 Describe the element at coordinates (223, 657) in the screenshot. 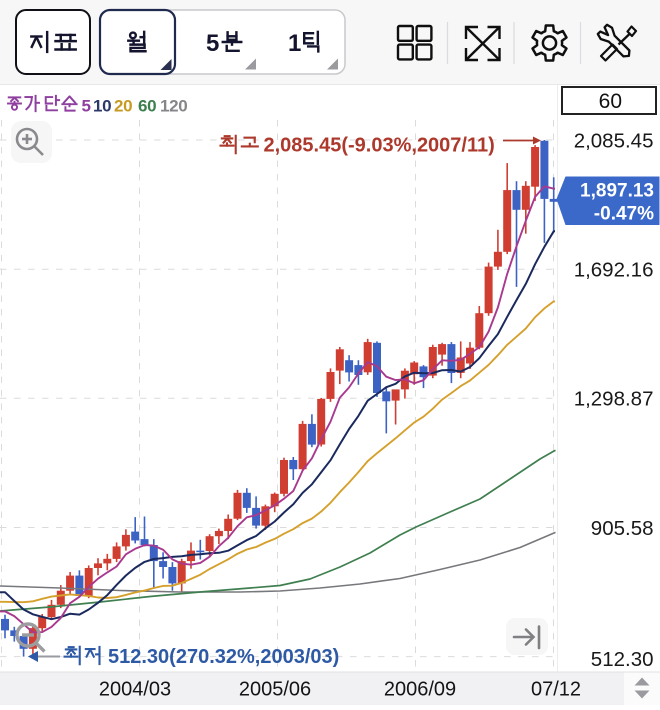

I see `svg-text: 512.30(270.32%,2003/03)` at that location.